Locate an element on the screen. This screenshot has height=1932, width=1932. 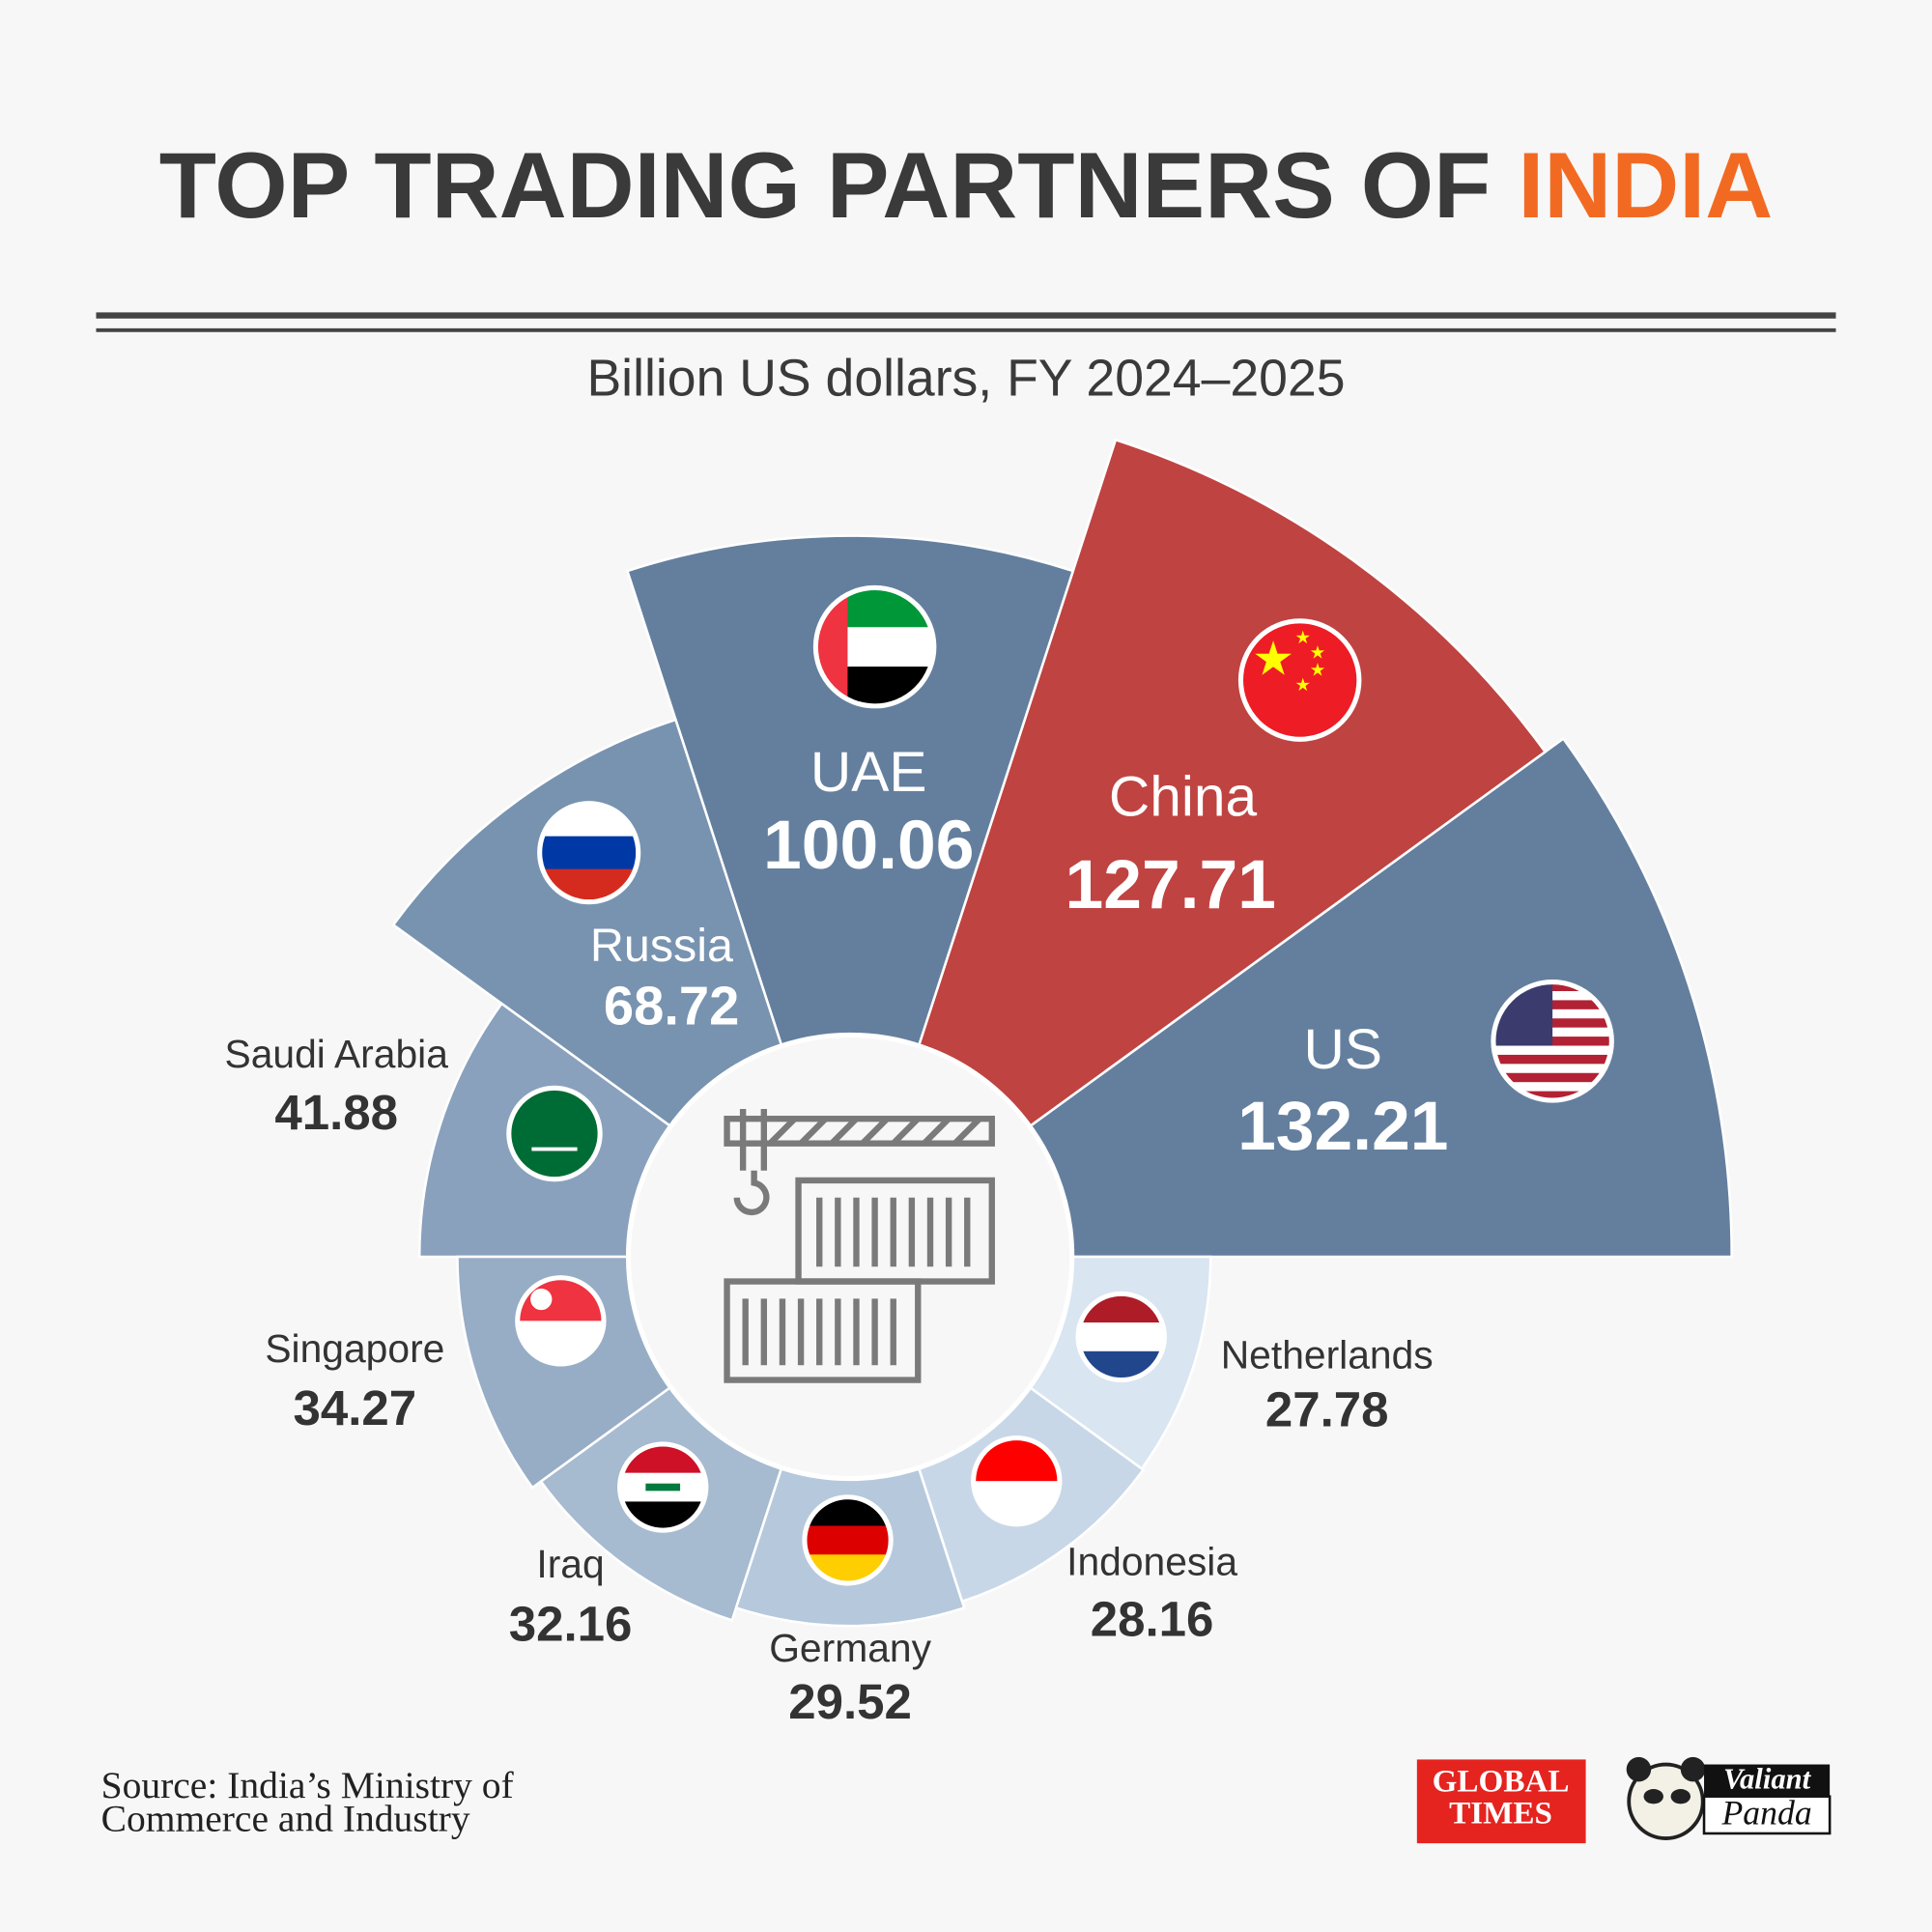
value-label: 68.72 is located at coordinates (671, 1006).